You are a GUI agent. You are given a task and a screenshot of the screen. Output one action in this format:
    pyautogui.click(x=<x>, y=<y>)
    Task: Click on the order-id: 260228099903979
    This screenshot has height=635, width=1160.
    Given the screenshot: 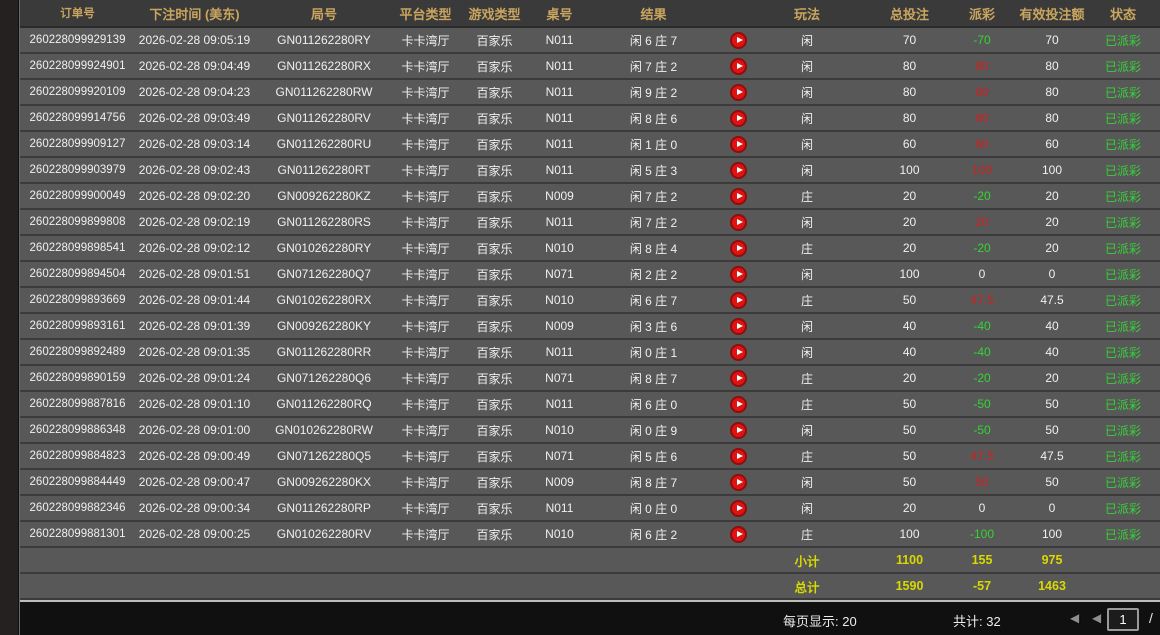 What is the action you would take?
    pyautogui.click(x=77, y=170)
    